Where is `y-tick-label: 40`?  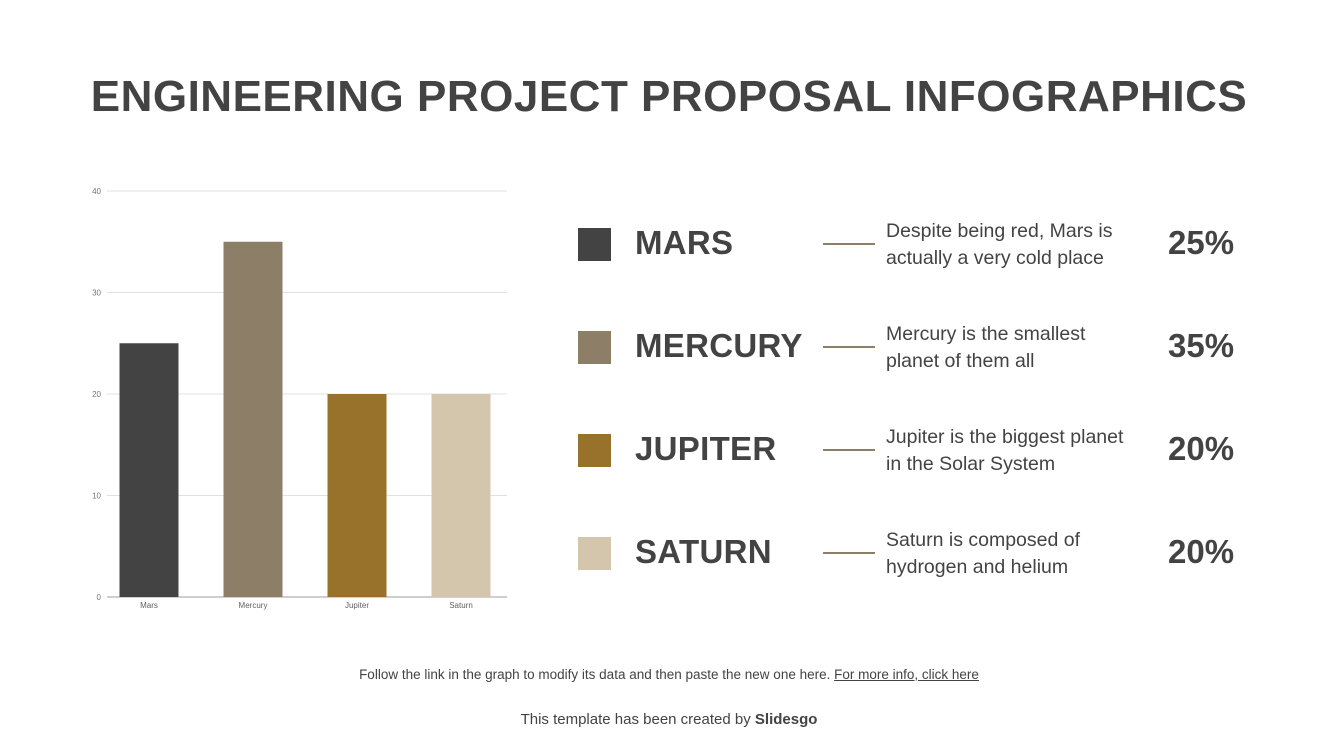 y-tick-label: 40 is located at coordinates (96, 191).